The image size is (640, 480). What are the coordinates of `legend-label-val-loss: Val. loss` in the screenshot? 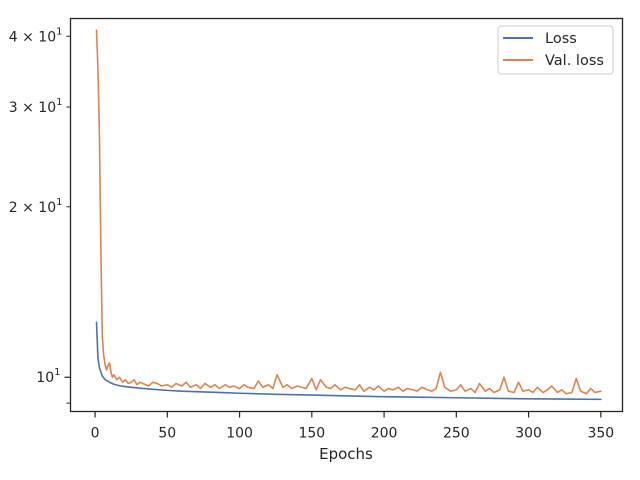 It's located at (574, 61).